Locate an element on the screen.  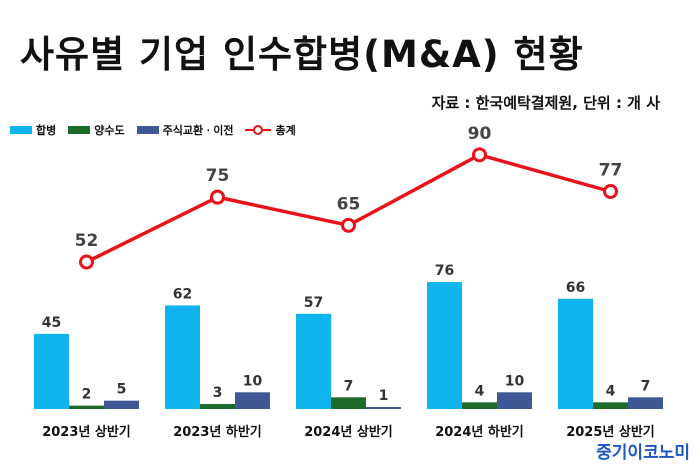
legend-label-total: 총계 is located at coordinates (285, 130).